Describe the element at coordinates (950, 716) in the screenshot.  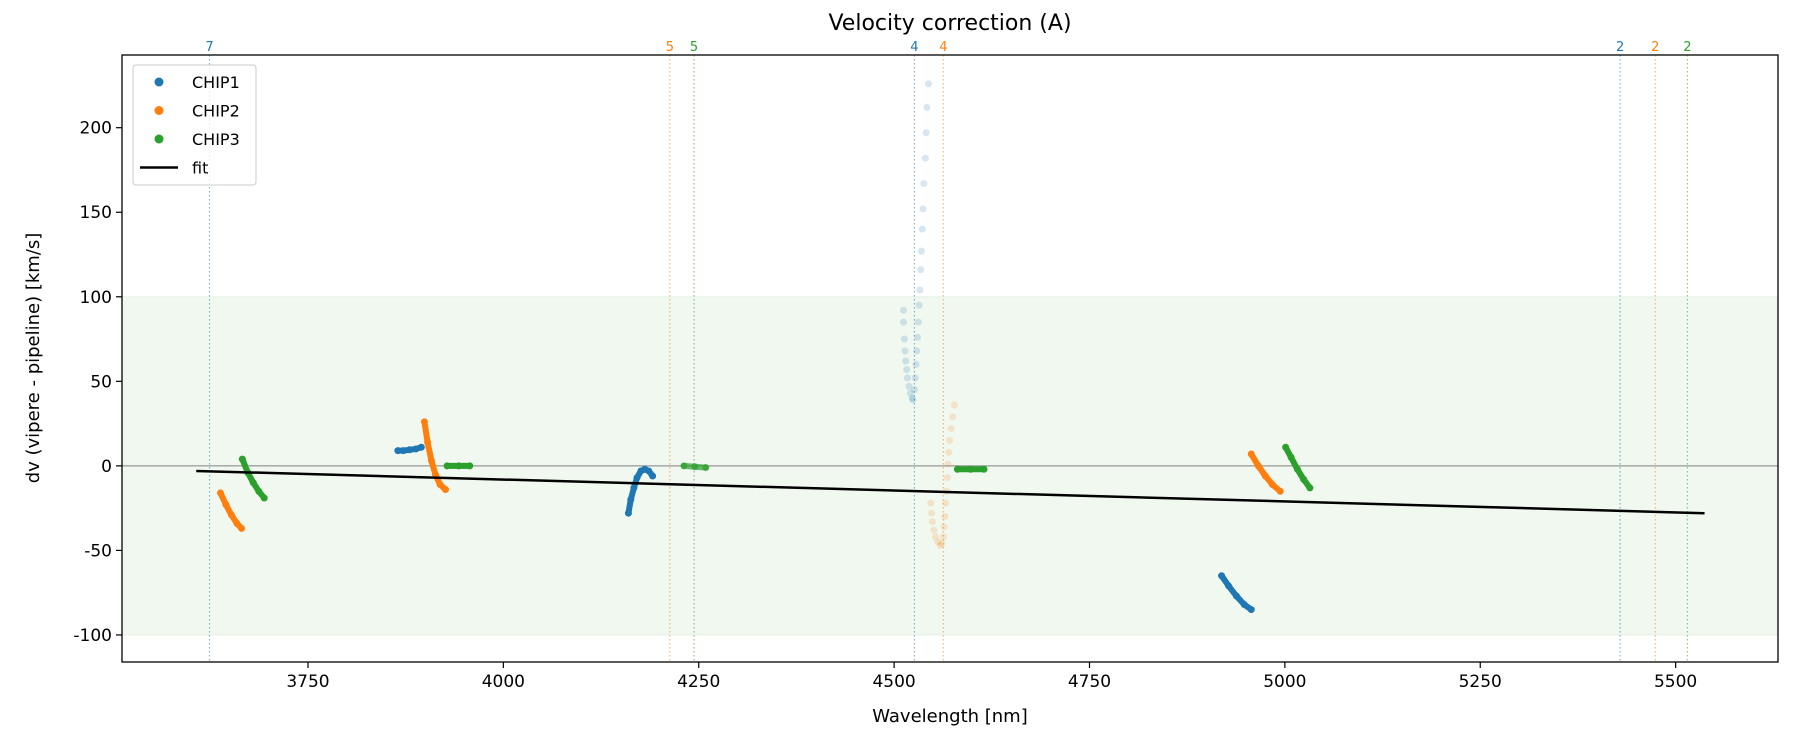
I see `x-axis-label: Wavelength [nm]` at that location.